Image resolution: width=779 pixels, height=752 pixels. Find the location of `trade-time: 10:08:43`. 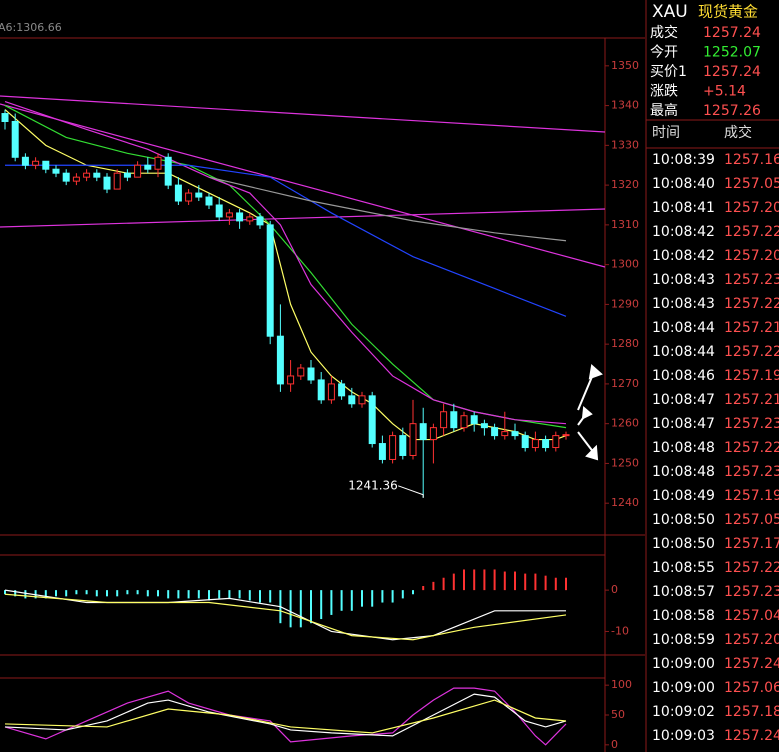

trade-time: 10:08:43 is located at coordinates (683, 280).